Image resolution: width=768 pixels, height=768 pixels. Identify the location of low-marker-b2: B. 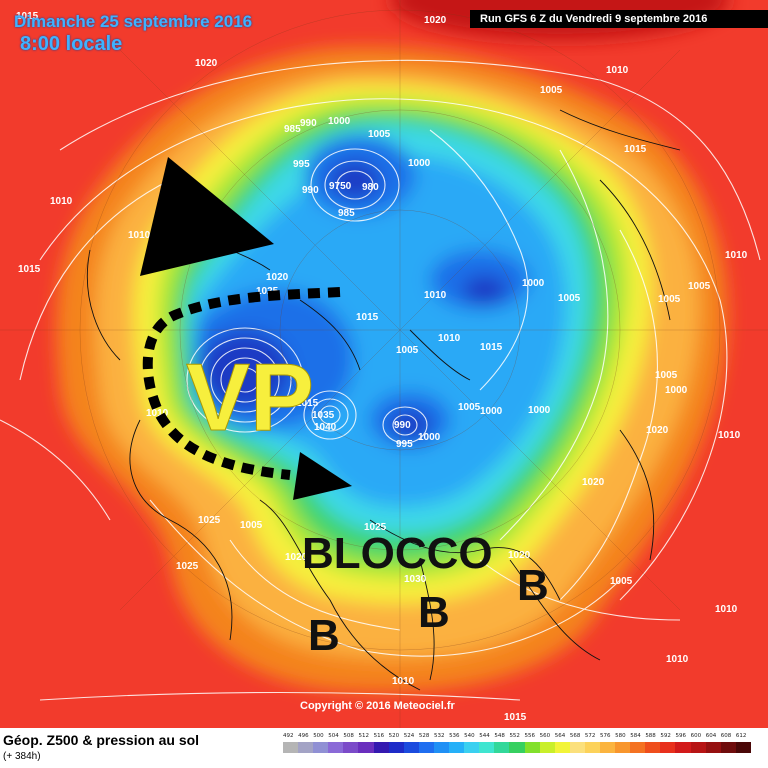
(434, 612).